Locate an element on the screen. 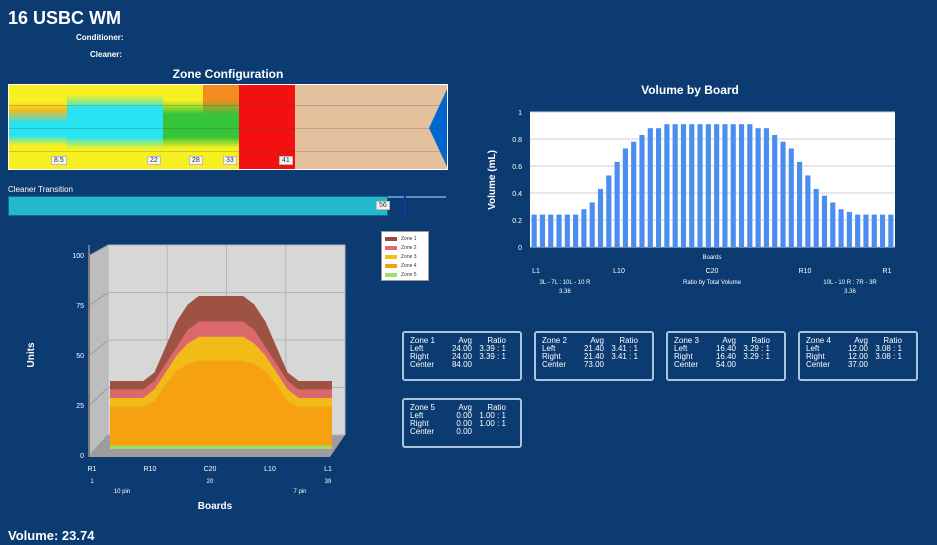 The width and height of the screenshot is (937, 545). volume-xtick-l10: L10 is located at coordinates (619, 271).